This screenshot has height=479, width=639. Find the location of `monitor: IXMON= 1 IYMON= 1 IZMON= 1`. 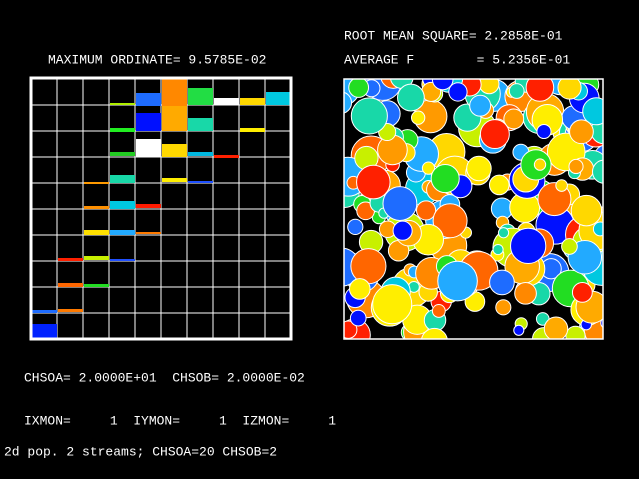

monitor: IXMON= 1 IYMON= 1 IZMON= 1 is located at coordinates (180, 420).